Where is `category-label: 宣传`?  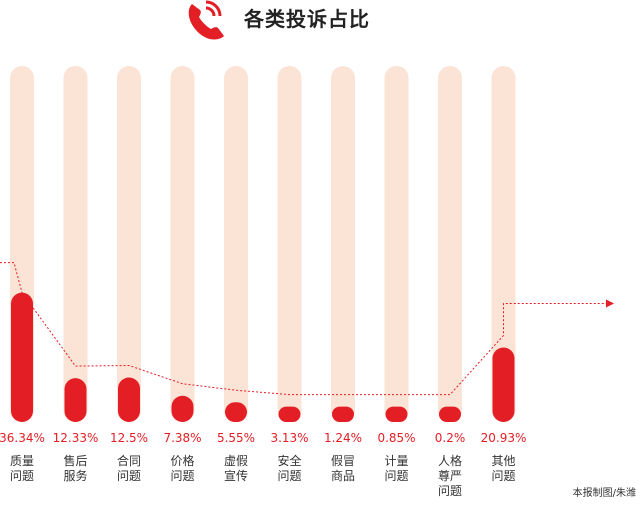 category-label: 宣传 is located at coordinates (236, 475).